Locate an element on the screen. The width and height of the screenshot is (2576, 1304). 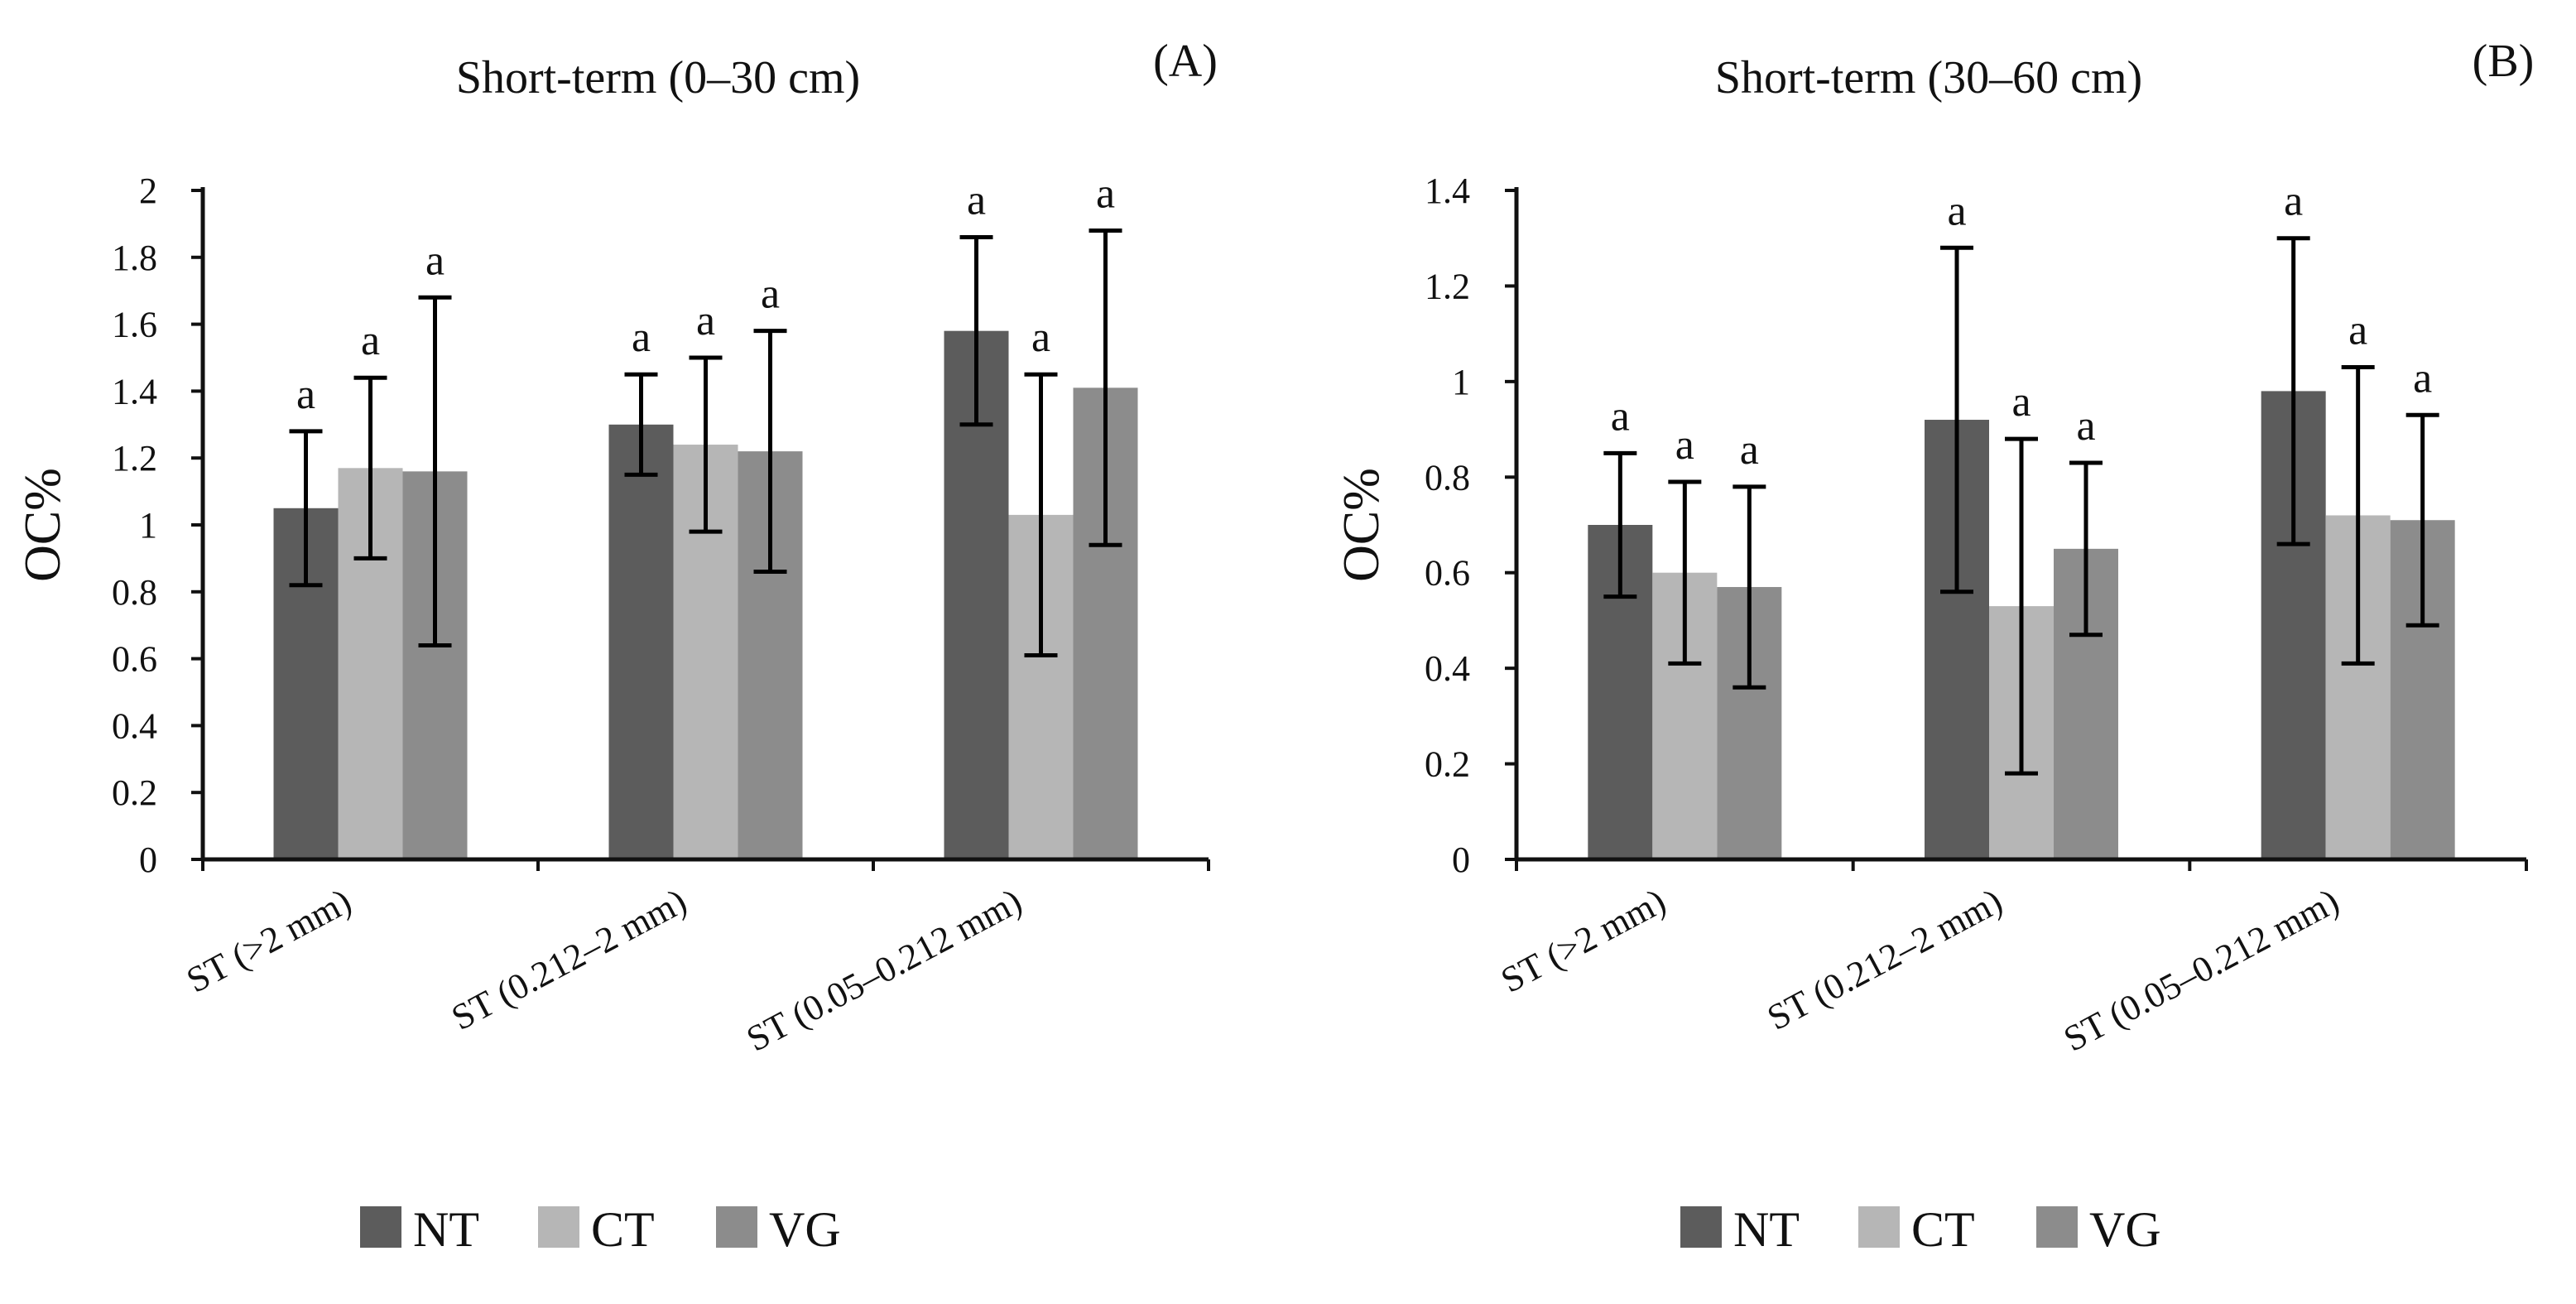
chart-title: Short-term (30–60 cm) is located at coordinates (1928, 77).